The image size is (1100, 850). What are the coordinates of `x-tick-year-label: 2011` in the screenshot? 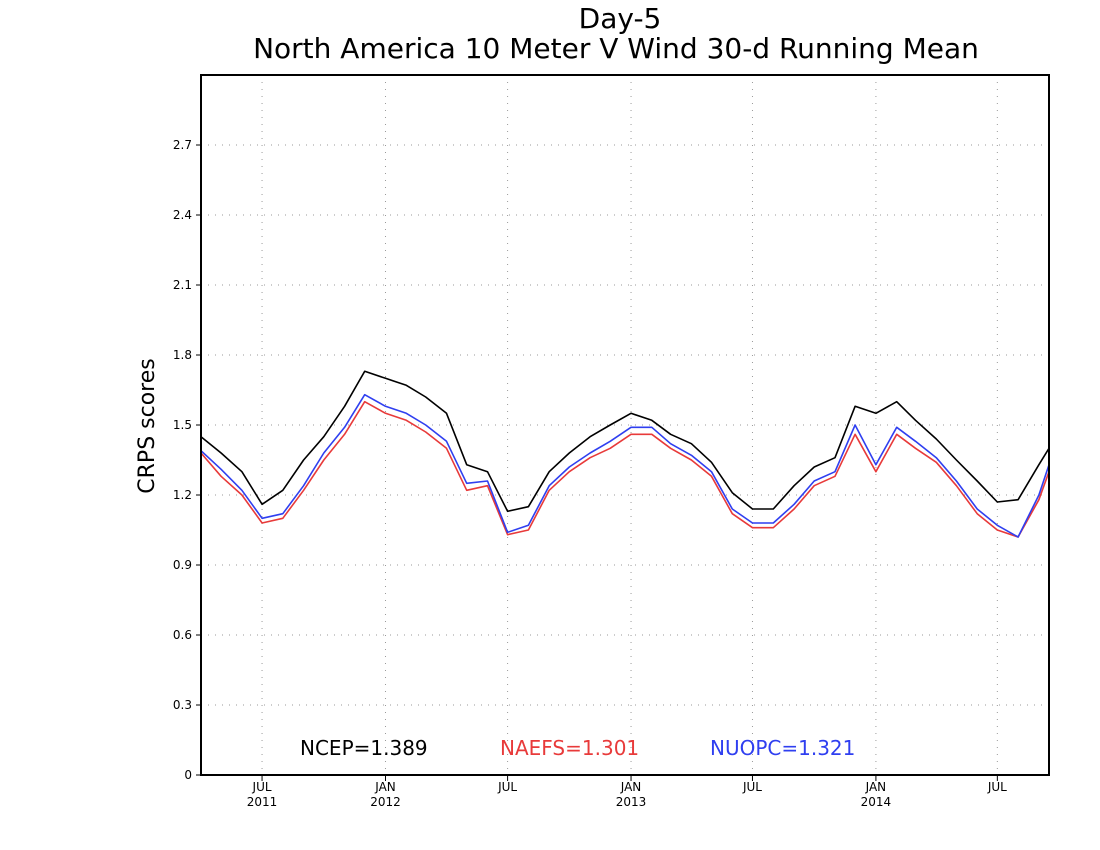 It's located at (262, 802).